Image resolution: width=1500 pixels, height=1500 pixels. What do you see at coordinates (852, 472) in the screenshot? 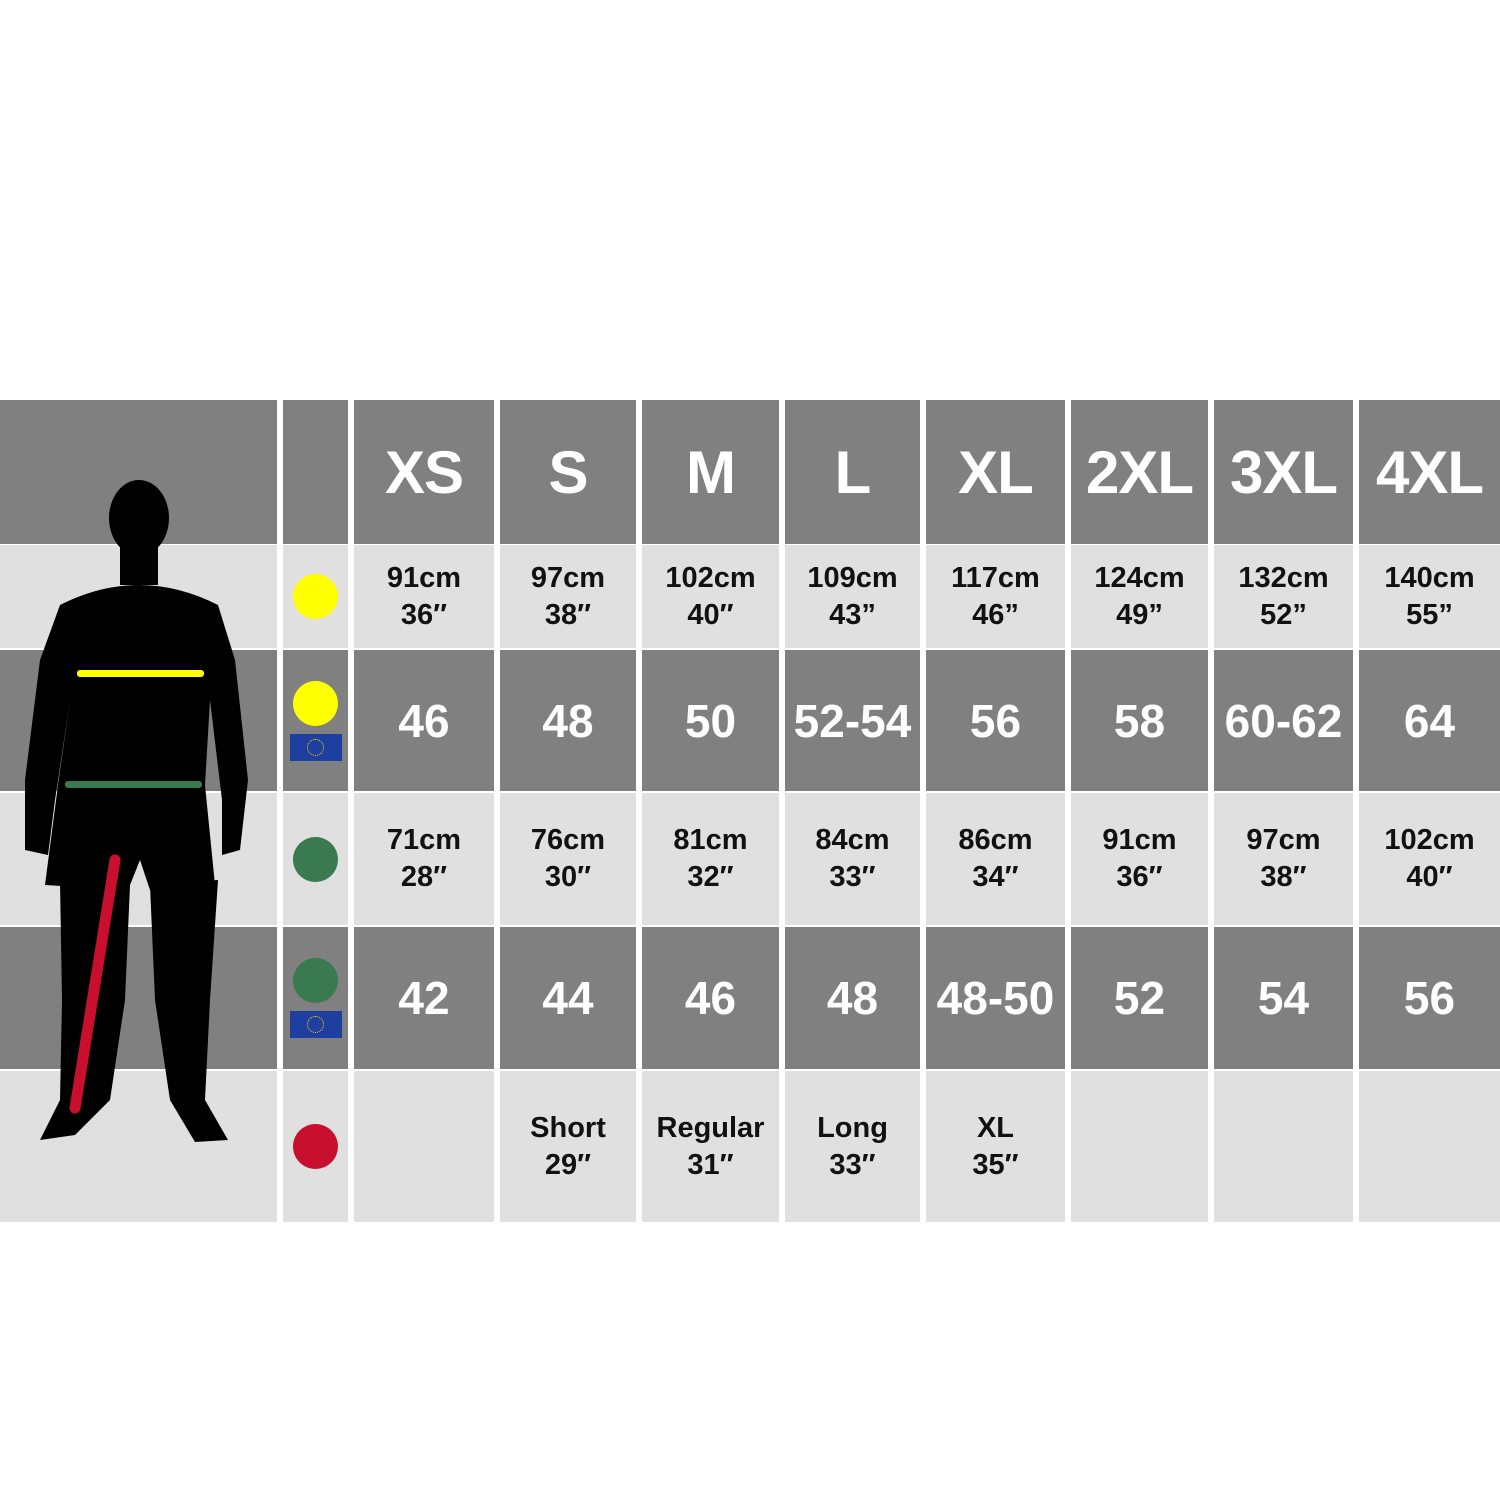
I see `size-header-cell: L` at bounding box center [852, 472].